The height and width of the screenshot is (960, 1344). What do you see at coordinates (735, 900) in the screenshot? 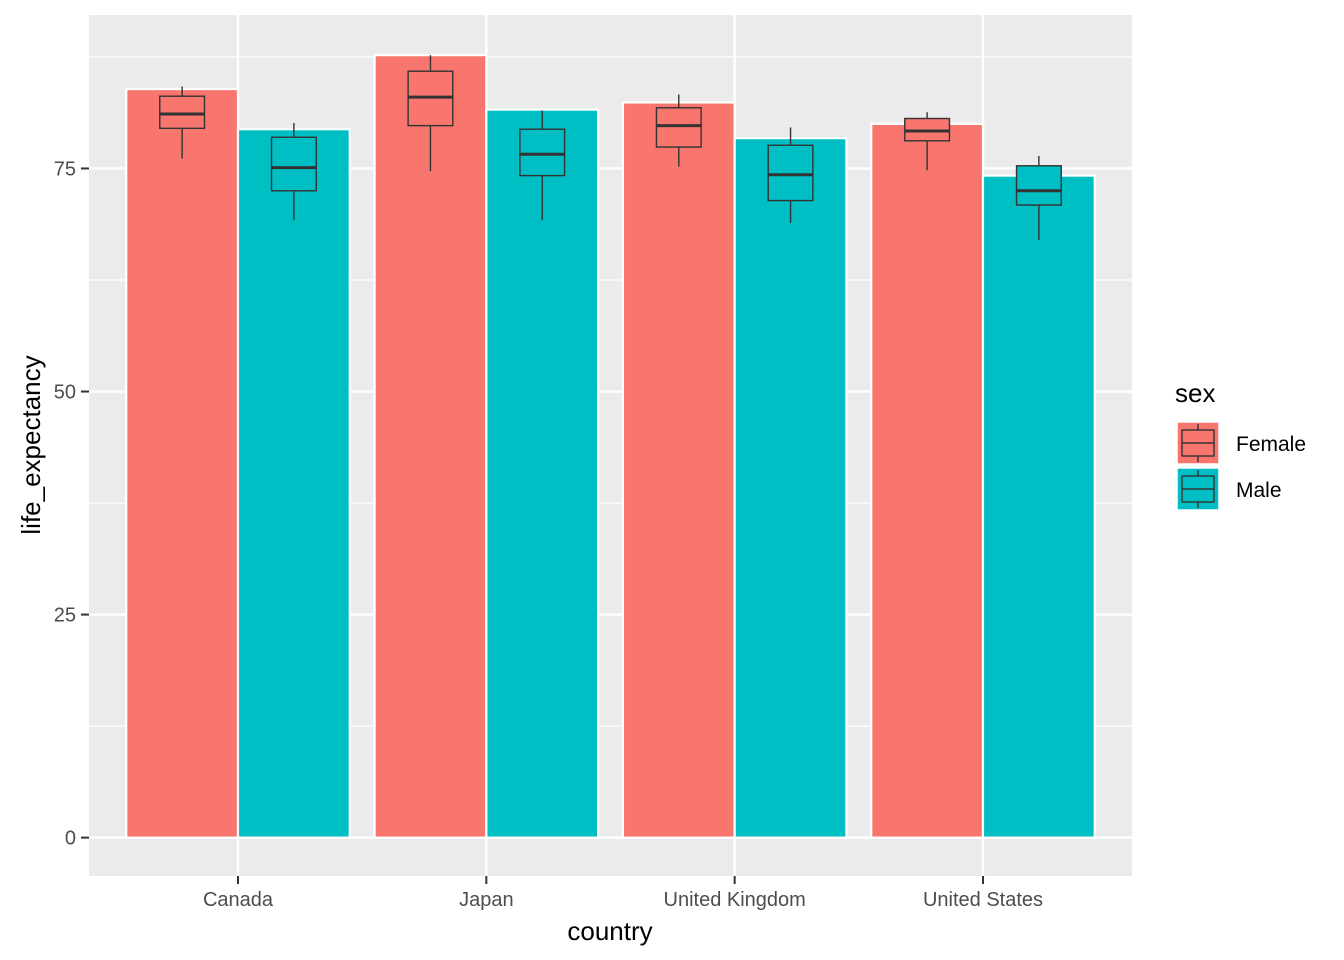
I see `x-tick-label: United Kingdom` at bounding box center [735, 900].